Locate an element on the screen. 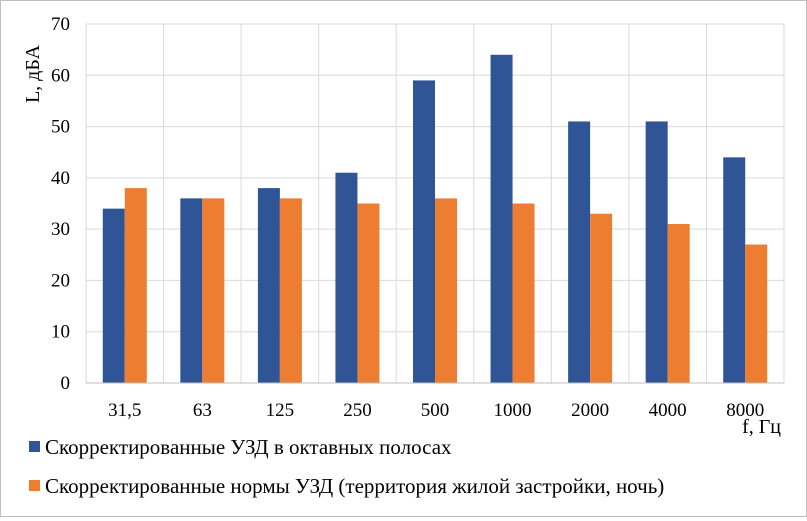 The height and width of the screenshot is (521, 807). legend-label-series-1: Скорректированные УЗД в октавных полосах is located at coordinates (248, 447).